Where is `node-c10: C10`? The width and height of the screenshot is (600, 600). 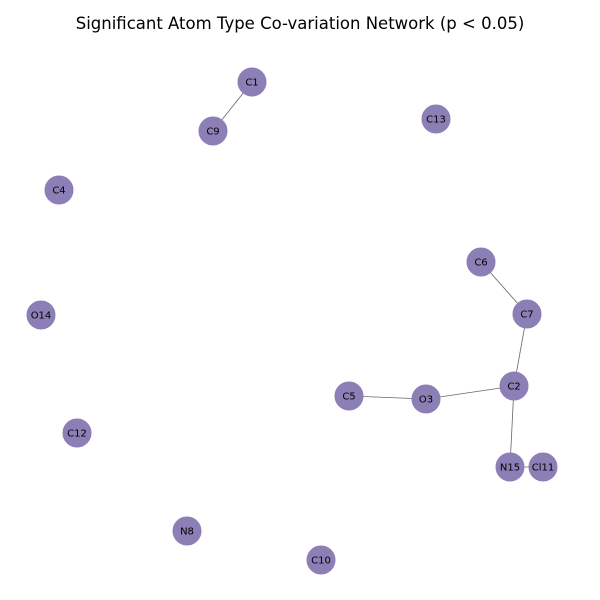
node-c10: C10 is located at coordinates (321, 560).